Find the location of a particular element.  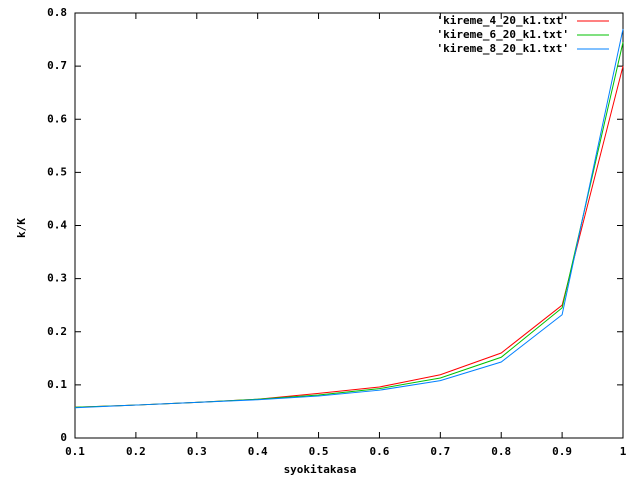

x-tick-label: 0.8 is located at coordinates (501, 451).